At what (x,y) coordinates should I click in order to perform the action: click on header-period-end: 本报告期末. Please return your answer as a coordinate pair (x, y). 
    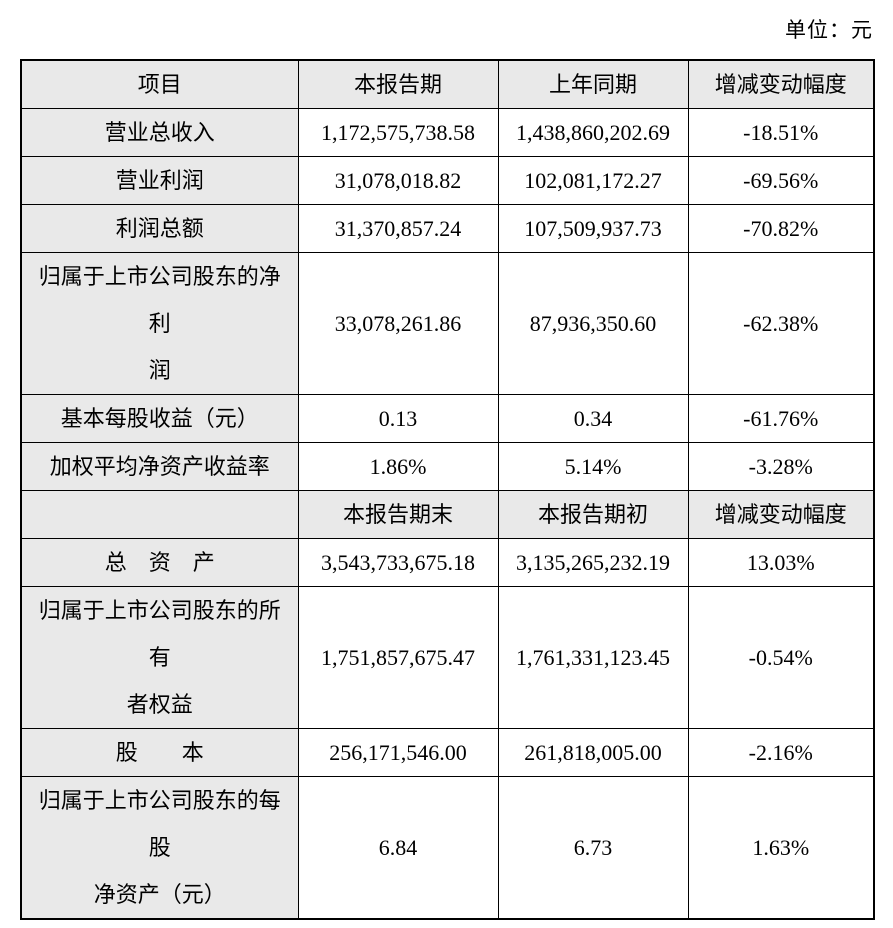
    Looking at the image, I should click on (398, 514).